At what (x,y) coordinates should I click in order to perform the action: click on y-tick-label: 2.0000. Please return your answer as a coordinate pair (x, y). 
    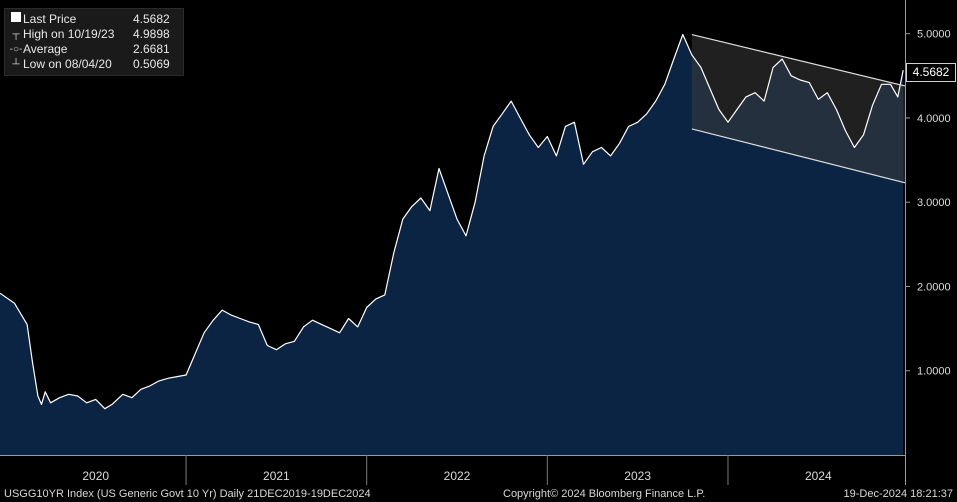
    Looking at the image, I should click on (934, 287).